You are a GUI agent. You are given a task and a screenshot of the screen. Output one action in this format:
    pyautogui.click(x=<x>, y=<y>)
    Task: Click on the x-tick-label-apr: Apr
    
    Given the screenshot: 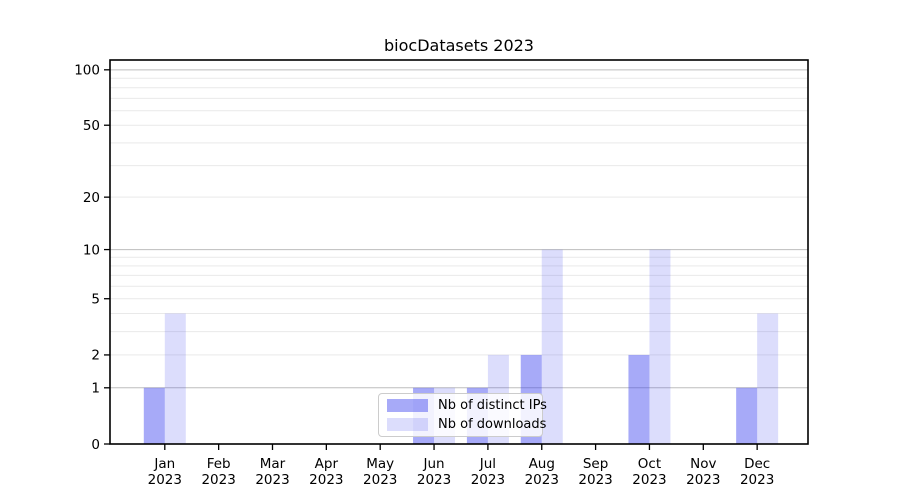 What is the action you would take?
    pyautogui.click(x=327, y=464)
    